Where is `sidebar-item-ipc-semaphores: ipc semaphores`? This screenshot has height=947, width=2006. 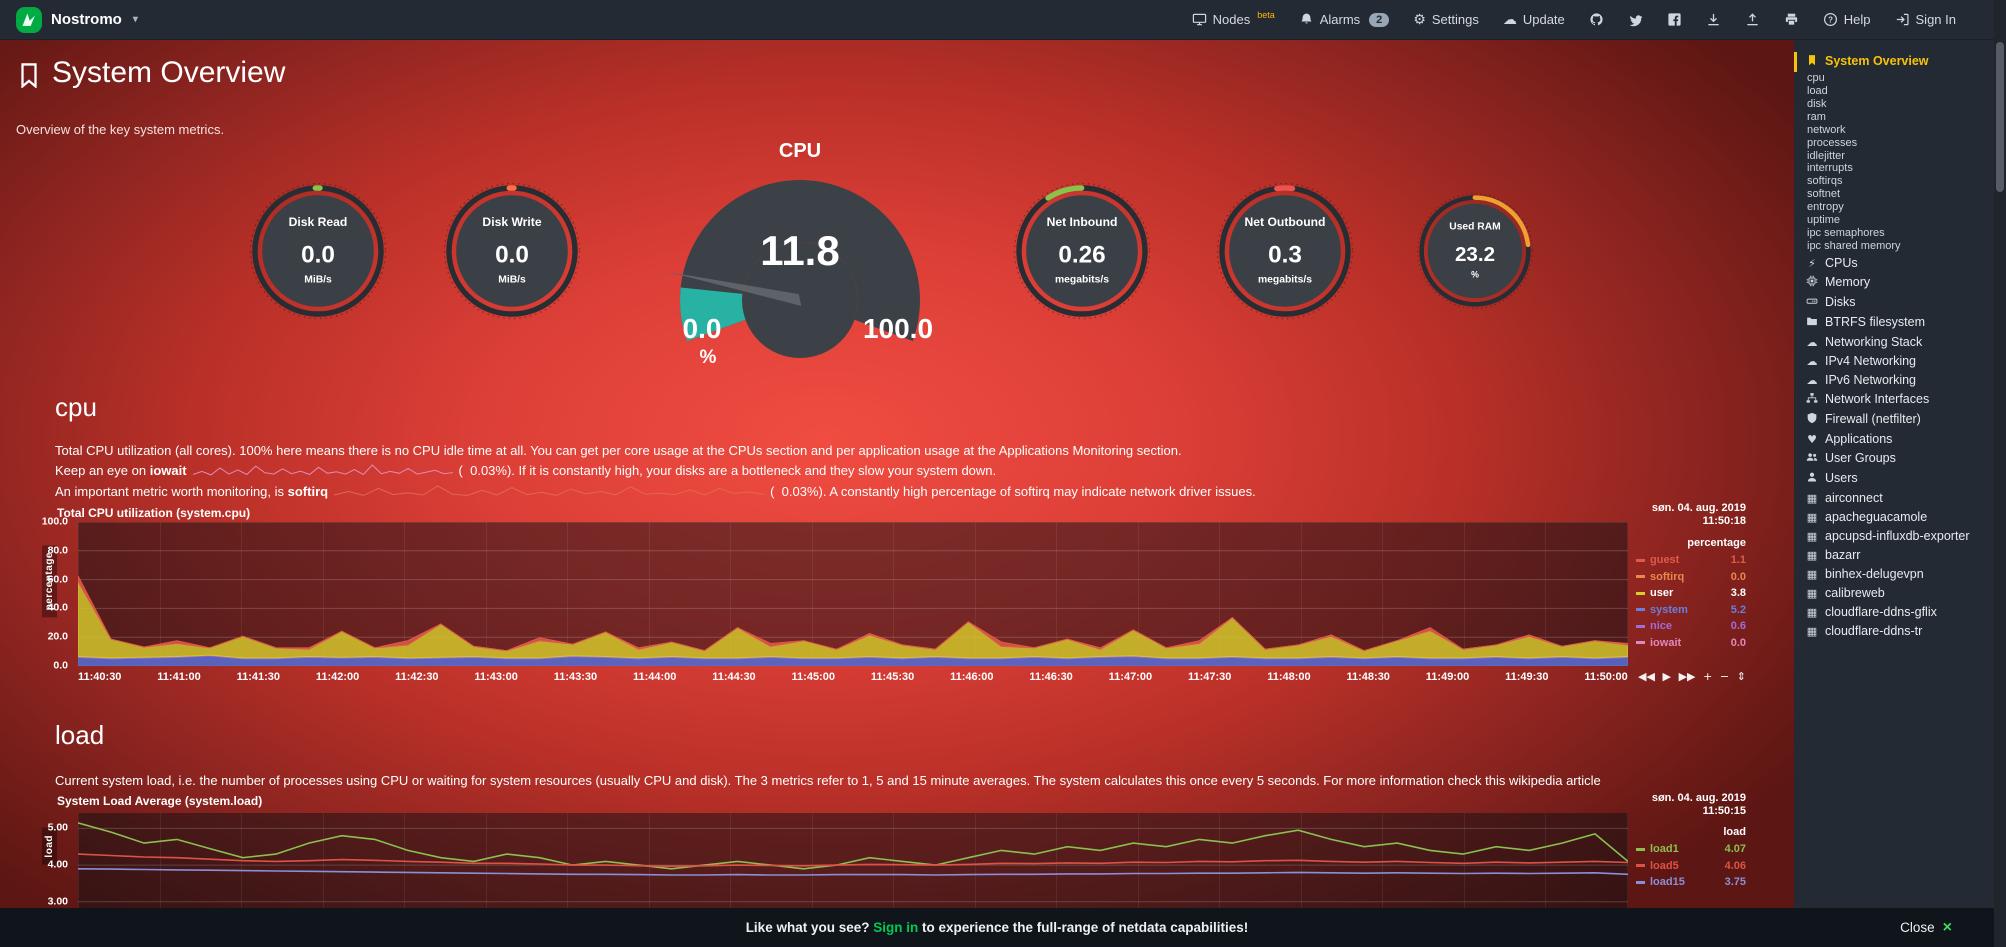
sidebar-item-ipc-semaphores: ipc semaphores is located at coordinates (1894, 234).